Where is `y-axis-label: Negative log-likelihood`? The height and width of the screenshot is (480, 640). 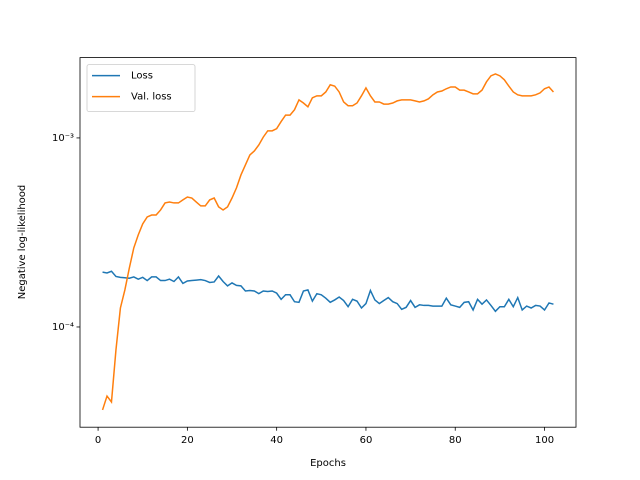 y-axis-label: Negative log-likelihood is located at coordinates (22, 242).